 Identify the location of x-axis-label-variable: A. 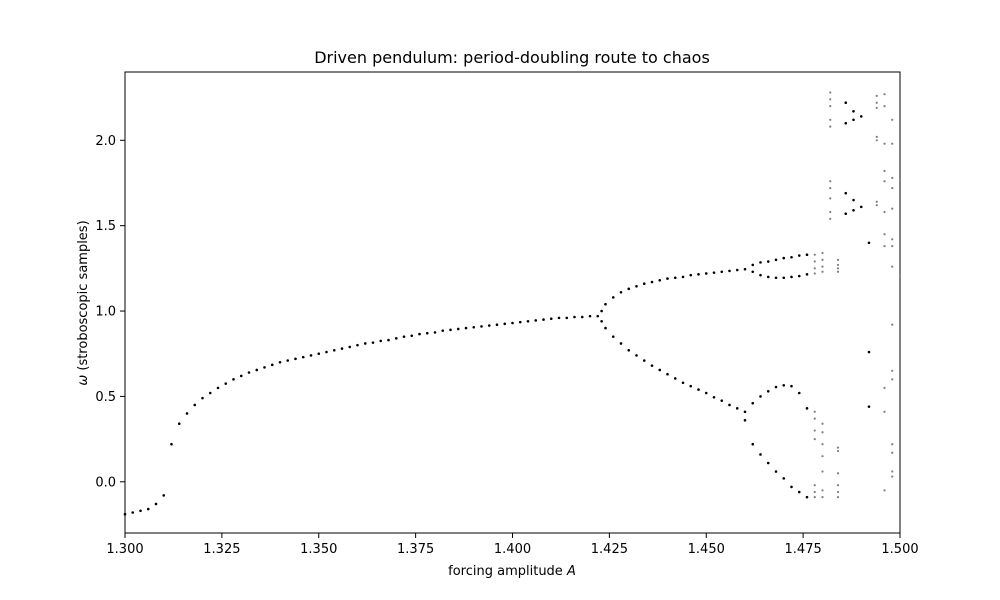
(571, 571).